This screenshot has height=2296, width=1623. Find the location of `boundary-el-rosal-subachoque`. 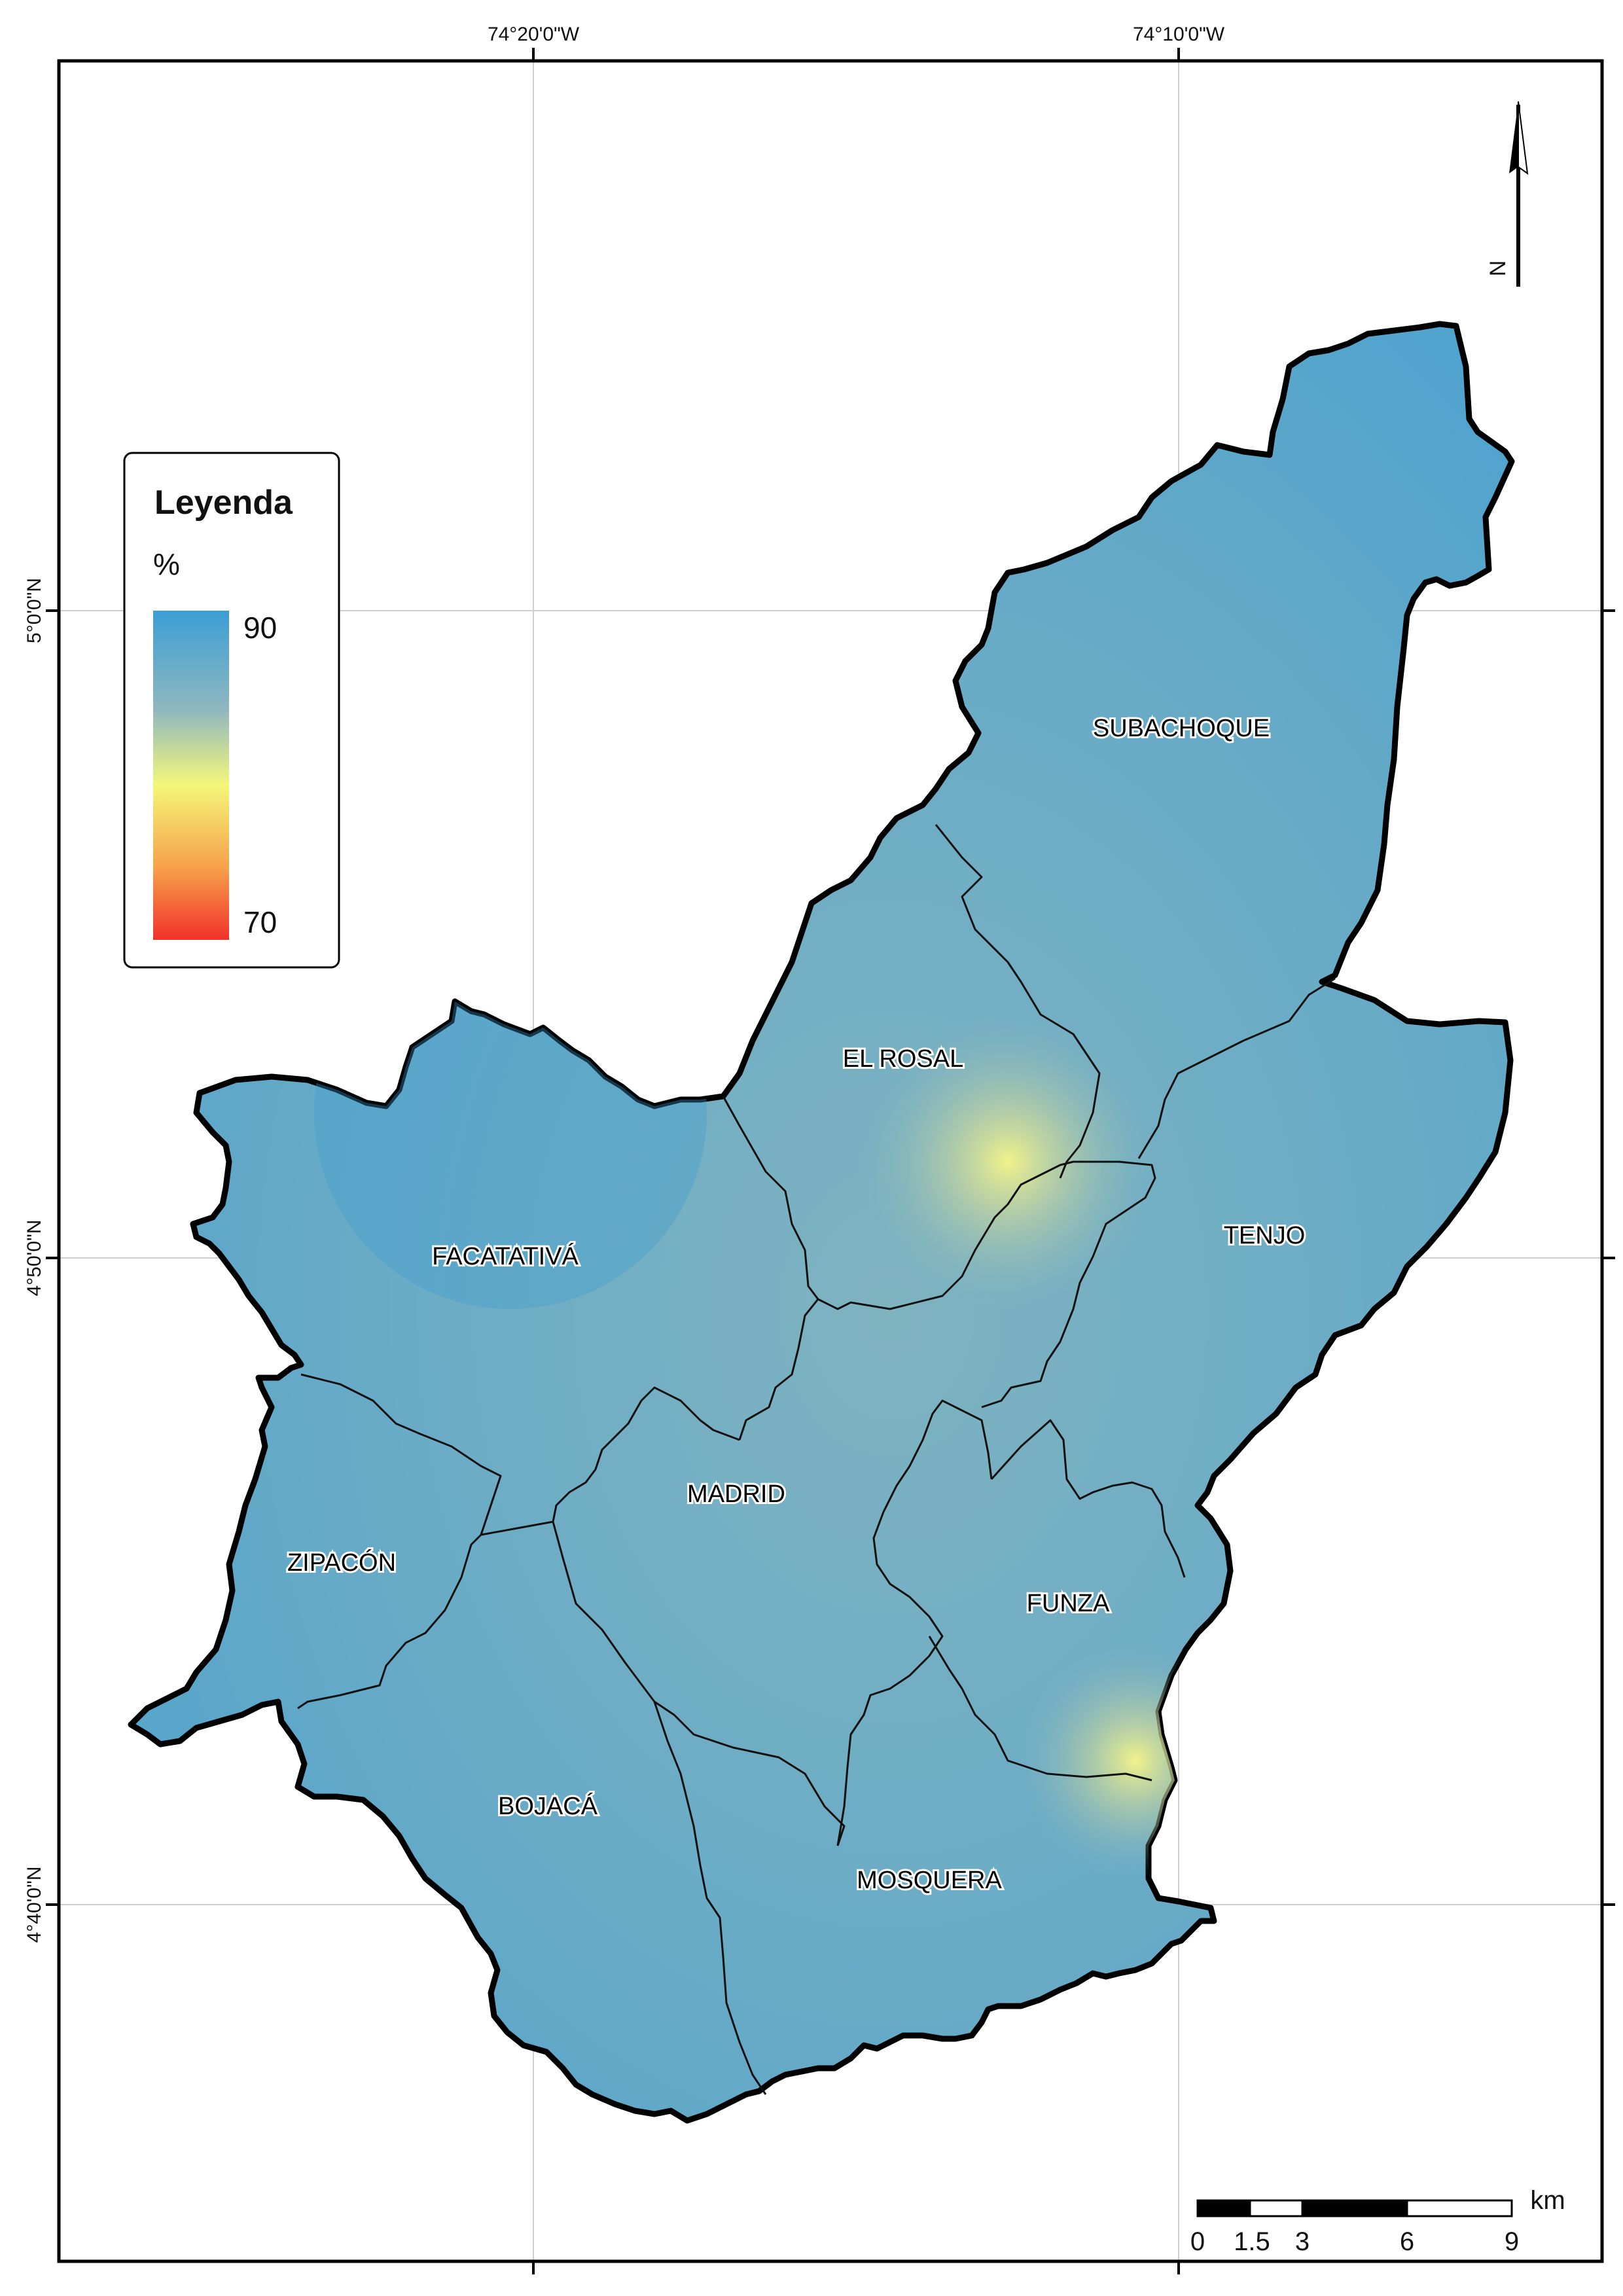

boundary-el-rosal-subachoque is located at coordinates (1018, 1001).